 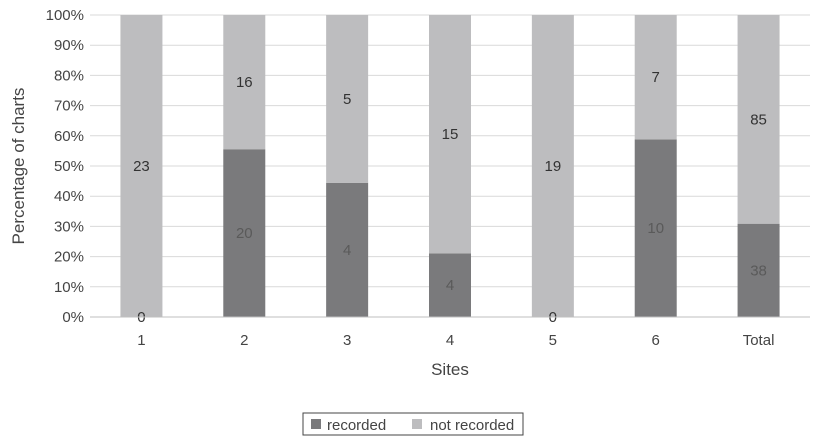 I want to click on x-tick-label: 3, so click(x=347, y=340).